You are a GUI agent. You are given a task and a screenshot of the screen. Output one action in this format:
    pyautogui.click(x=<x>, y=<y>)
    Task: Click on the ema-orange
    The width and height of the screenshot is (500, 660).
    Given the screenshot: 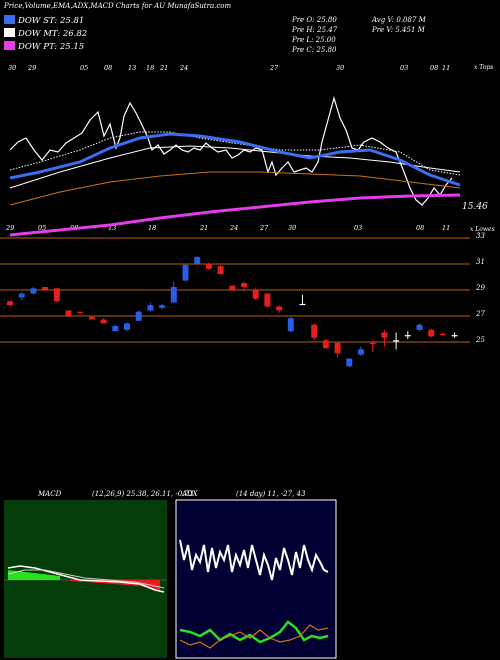 What is the action you would take?
    pyautogui.click(x=235, y=188)
    